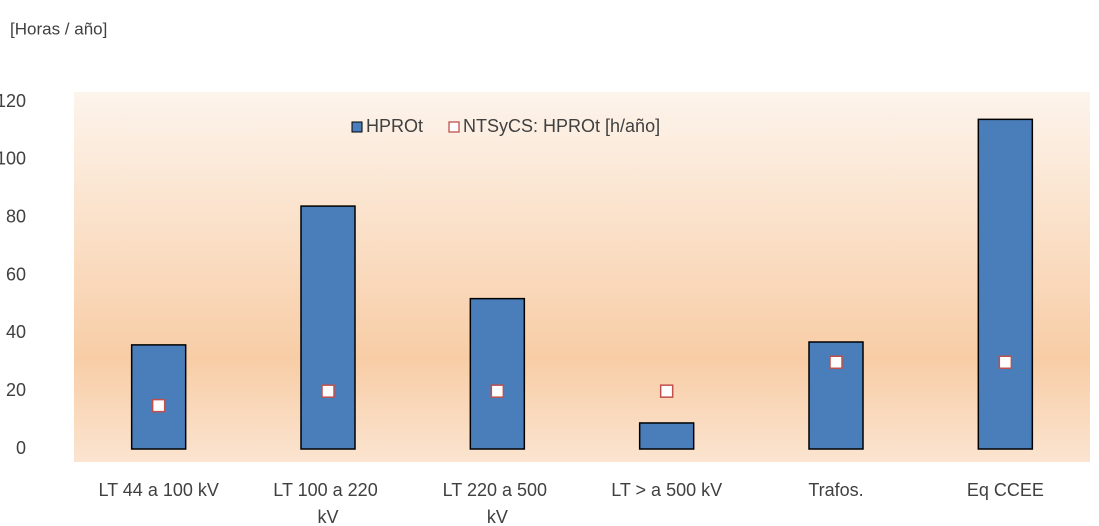  Describe the element at coordinates (666, 490) in the screenshot. I see `x-tick-label: LT > a 500 kV` at that location.